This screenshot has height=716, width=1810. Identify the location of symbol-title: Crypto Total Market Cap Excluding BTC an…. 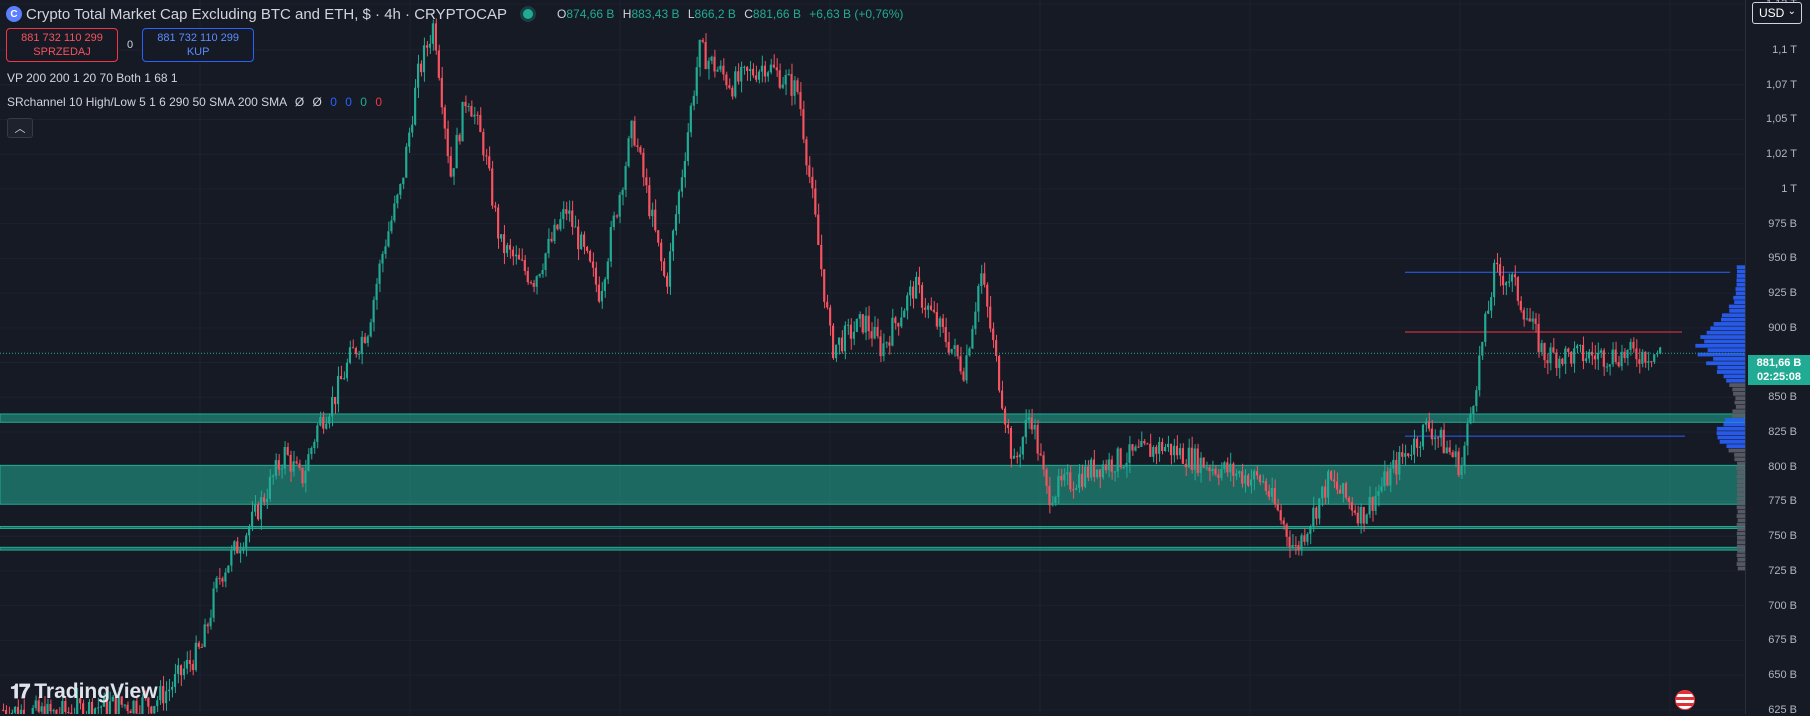
(266, 14).